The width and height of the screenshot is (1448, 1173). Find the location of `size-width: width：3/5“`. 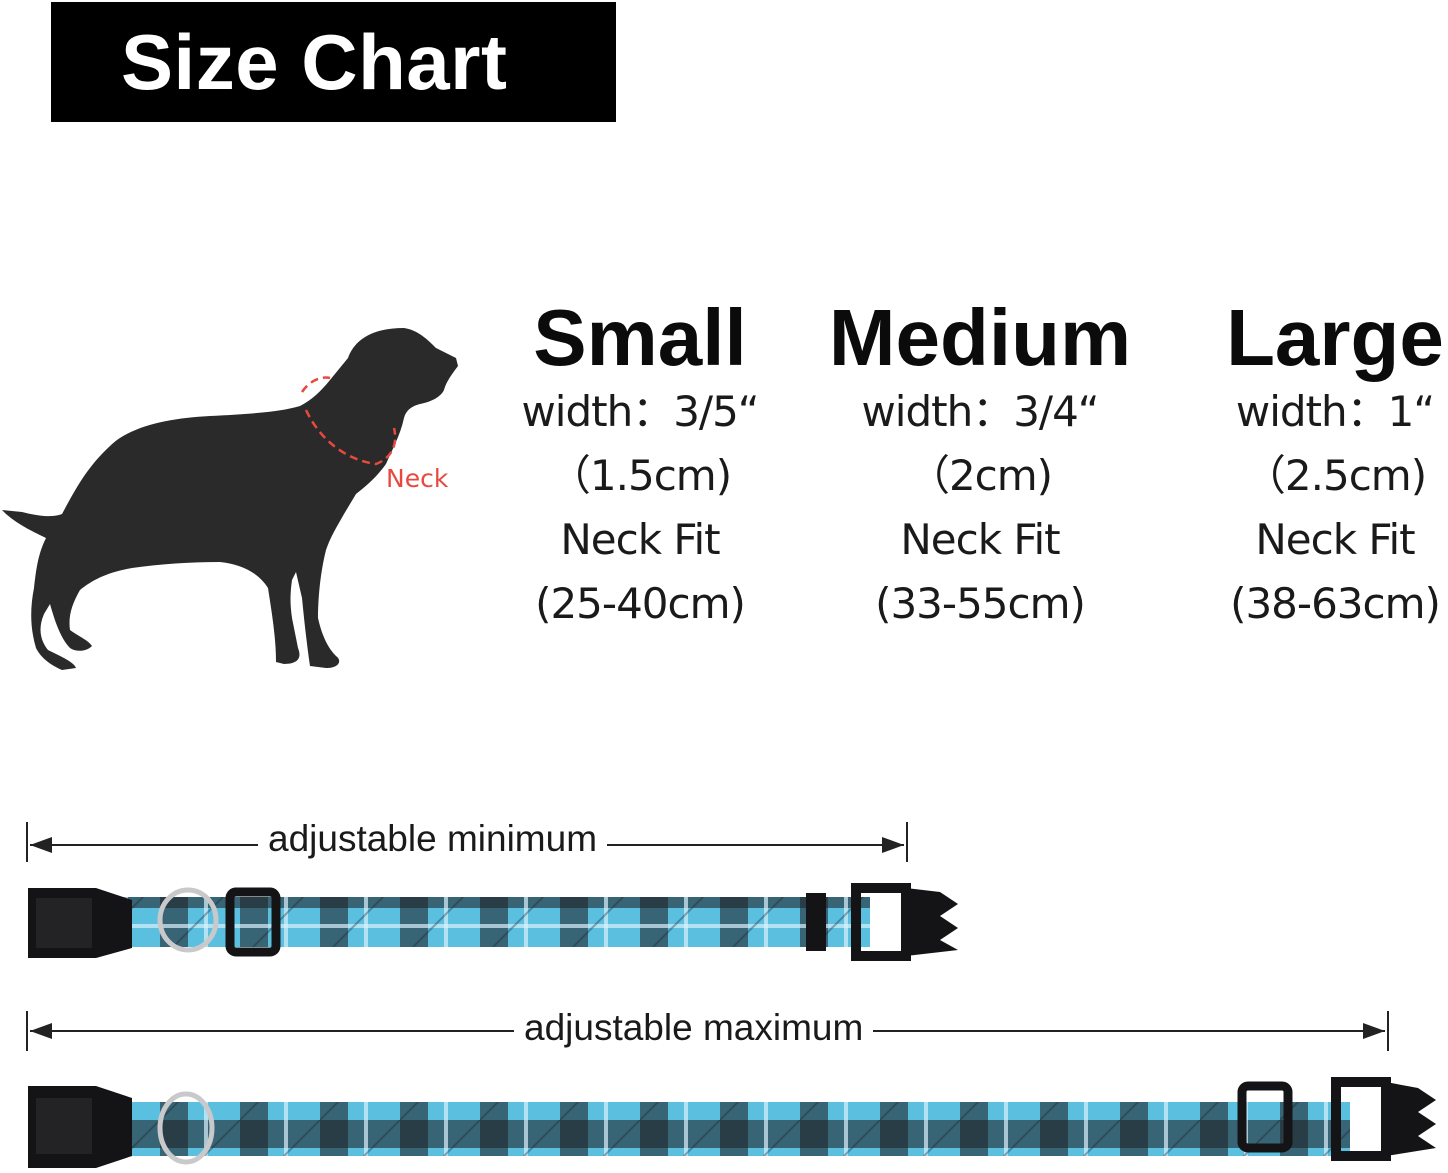

size-width: width：3/5“ is located at coordinates (640, 411).